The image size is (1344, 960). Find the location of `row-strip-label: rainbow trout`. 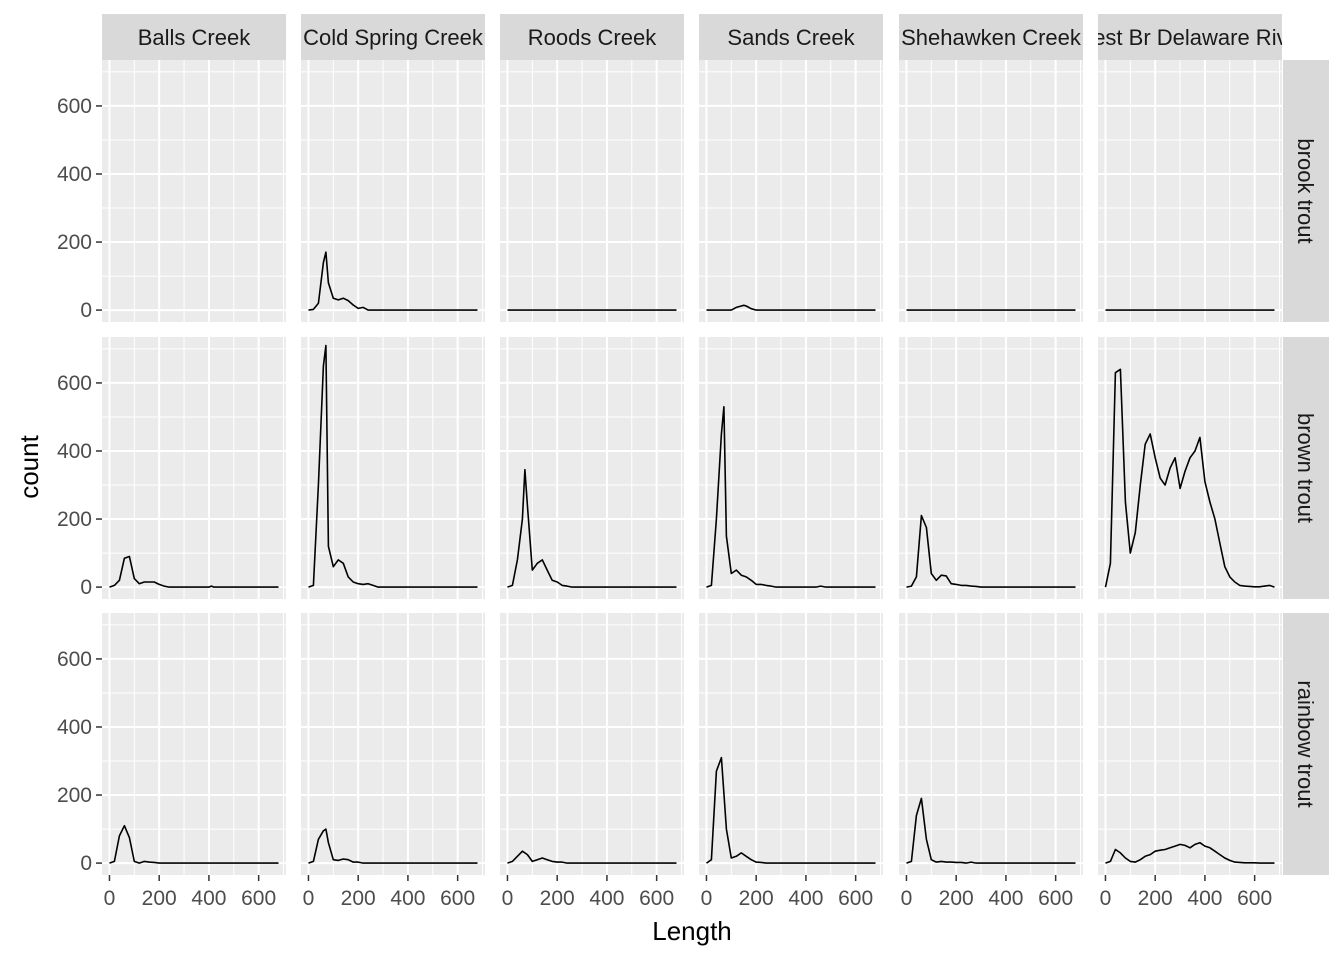

row-strip-label: rainbow trout is located at coordinates (1305, 743).